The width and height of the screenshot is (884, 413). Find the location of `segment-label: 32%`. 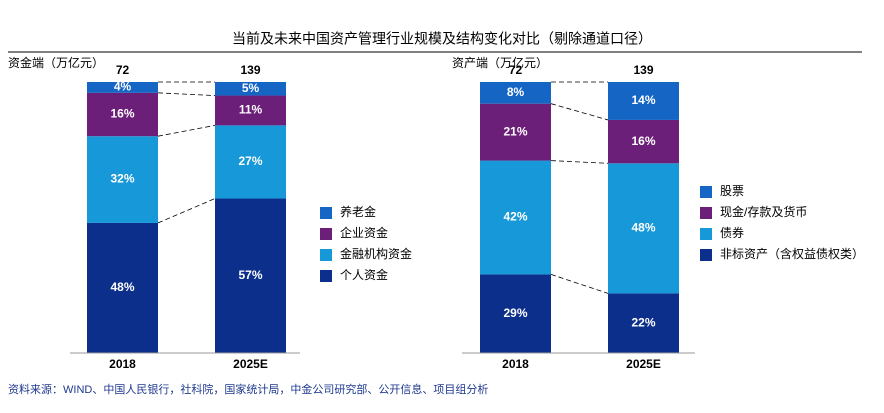

segment-label: 32% is located at coordinates (122, 179).